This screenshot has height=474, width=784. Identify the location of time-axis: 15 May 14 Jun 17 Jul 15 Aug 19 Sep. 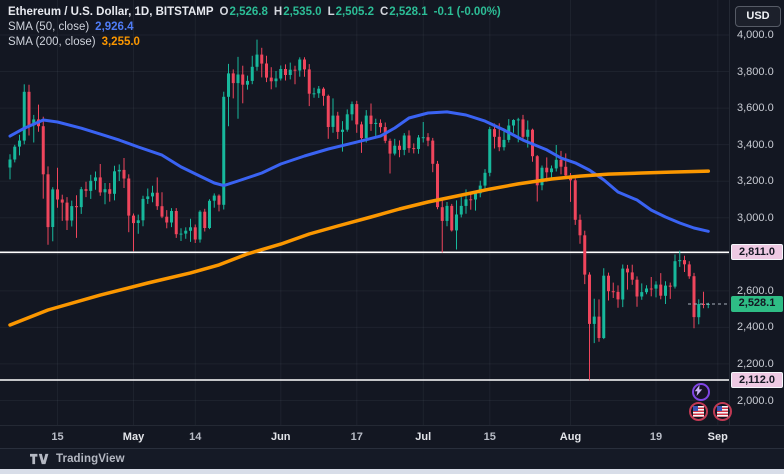
(392, 436).